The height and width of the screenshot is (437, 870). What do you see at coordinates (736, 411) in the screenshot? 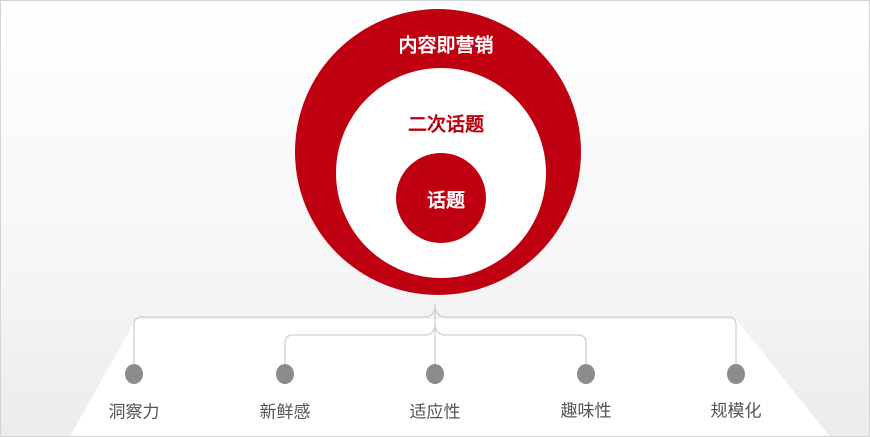
I see `item-label: 规模化` at bounding box center [736, 411].